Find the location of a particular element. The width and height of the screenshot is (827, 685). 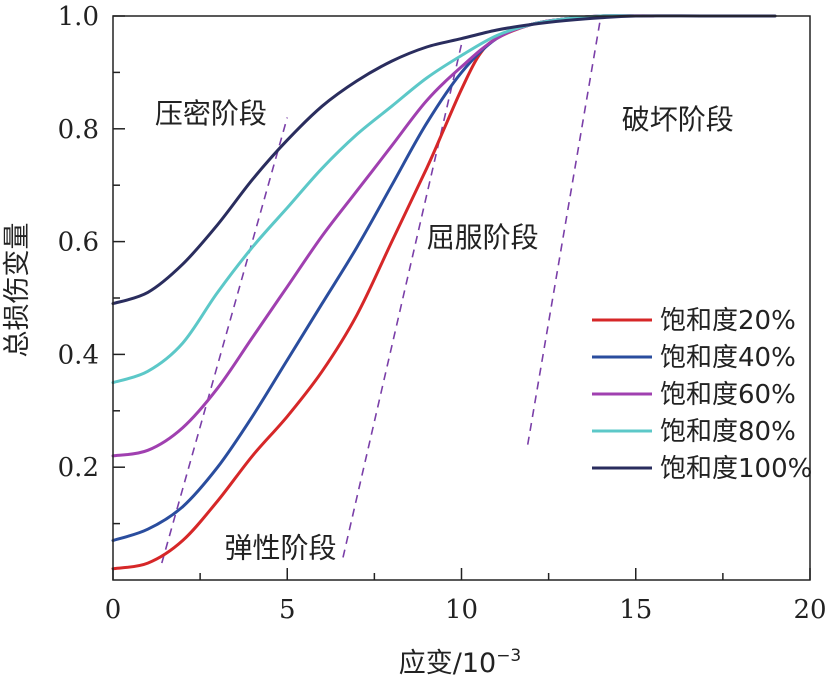

y-tick-label: 0.6 is located at coordinates (78, 243).